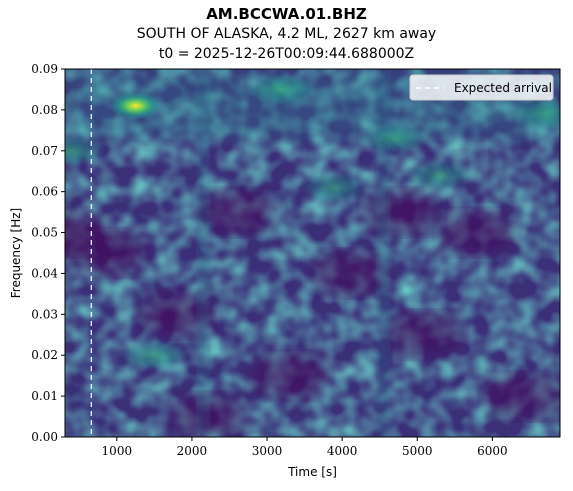 This screenshot has width=573, height=491. I want to click on y-axis-label: Frequency [Hz], so click(16, 253).